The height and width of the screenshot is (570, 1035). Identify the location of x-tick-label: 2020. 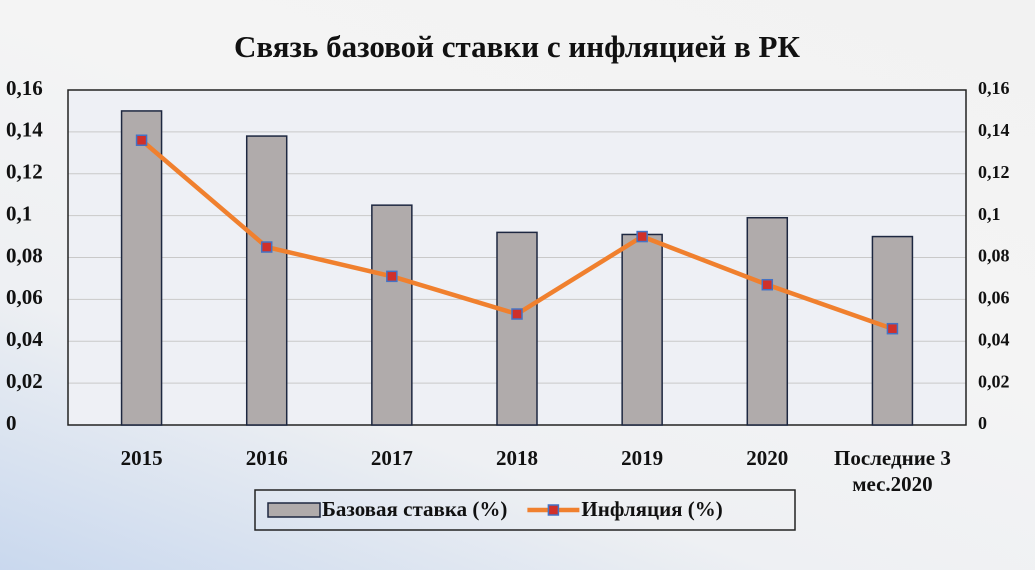
(767, 458).